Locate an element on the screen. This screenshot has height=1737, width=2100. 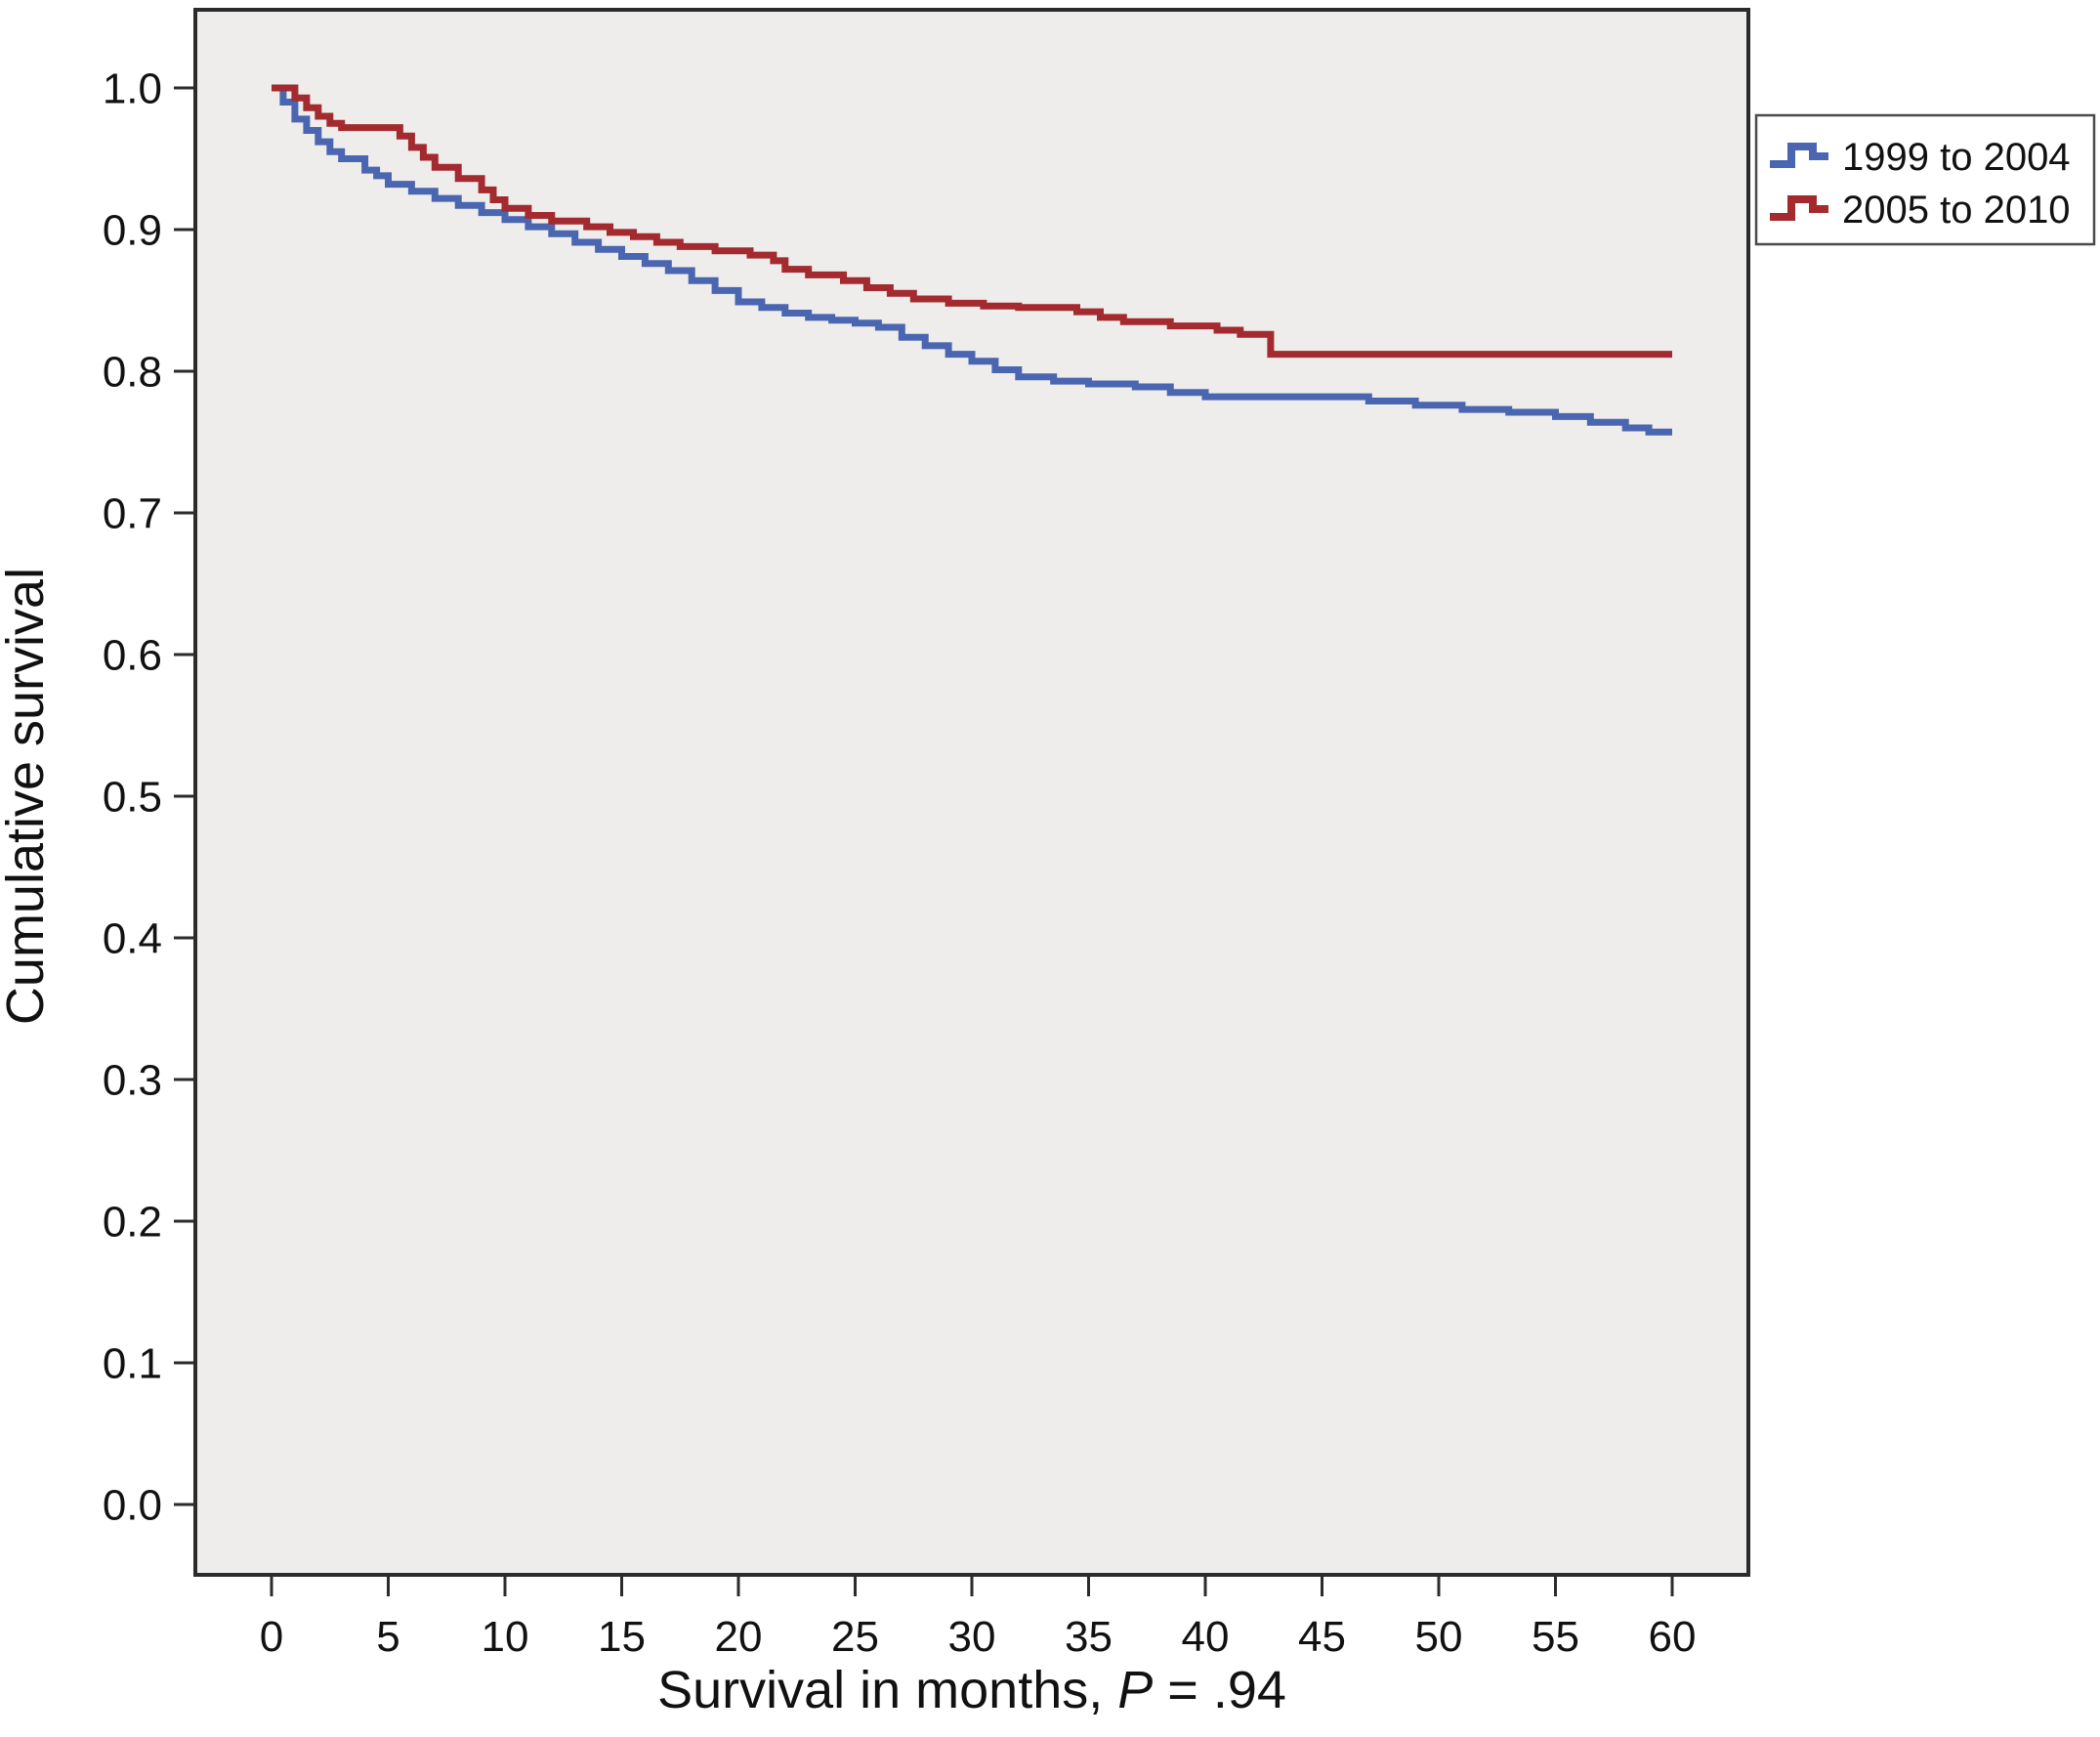
y-tick-label: 0.0 is located at coordinates (132, 1505).